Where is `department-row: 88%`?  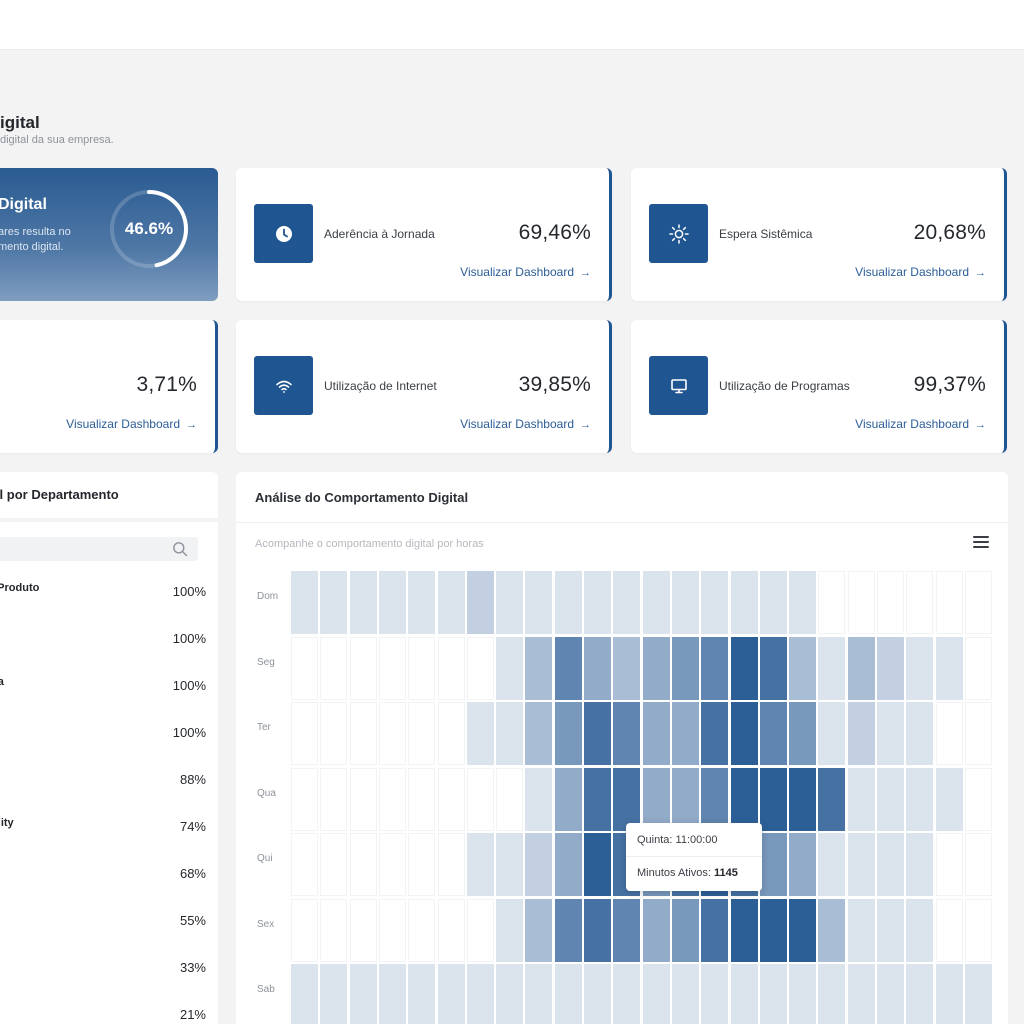
department-row: 88% is located at coordinates (103, 782).